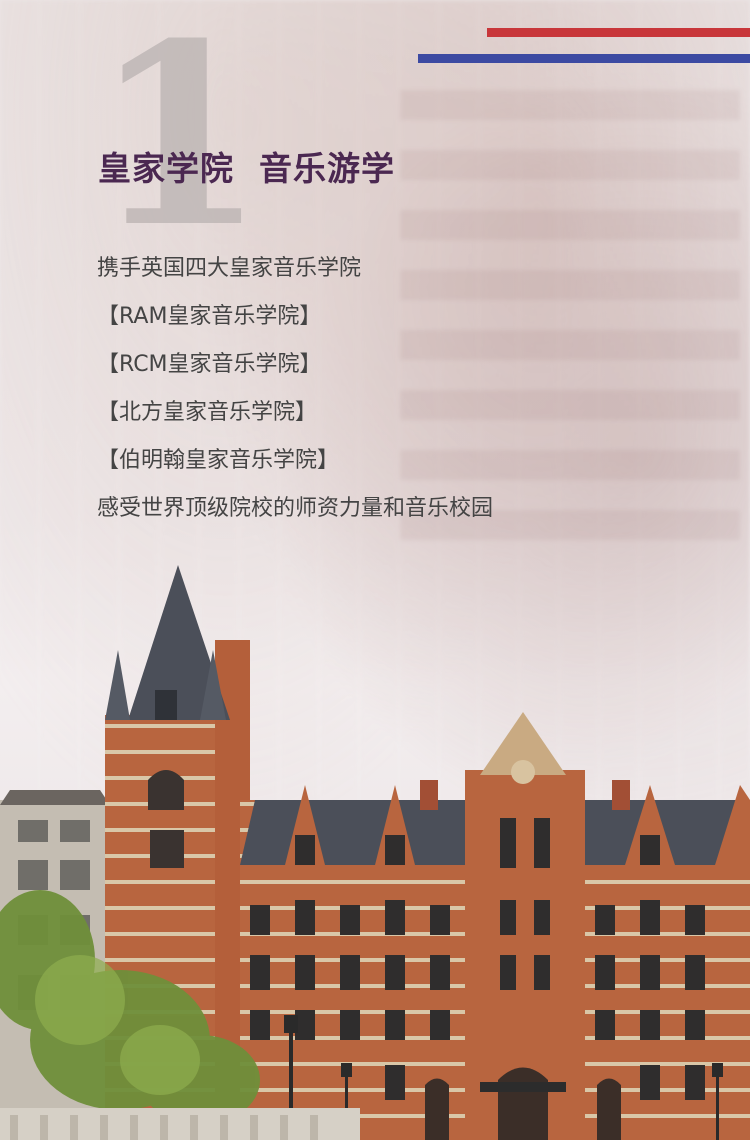 The height and width of the screenshot is (1140, 750). Describe the element at coordinates (179, 141) in the screenshot. I see `section-number: 1` at that location.